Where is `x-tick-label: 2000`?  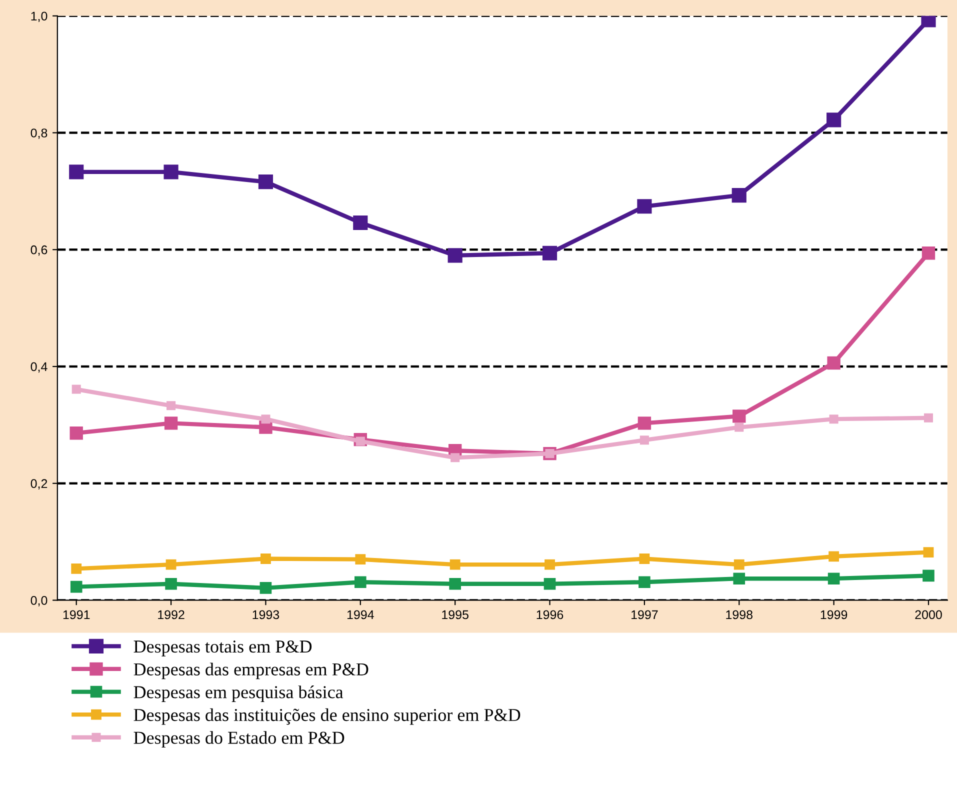
x-tick-label: 2000 is located at coordinates (928, 615).